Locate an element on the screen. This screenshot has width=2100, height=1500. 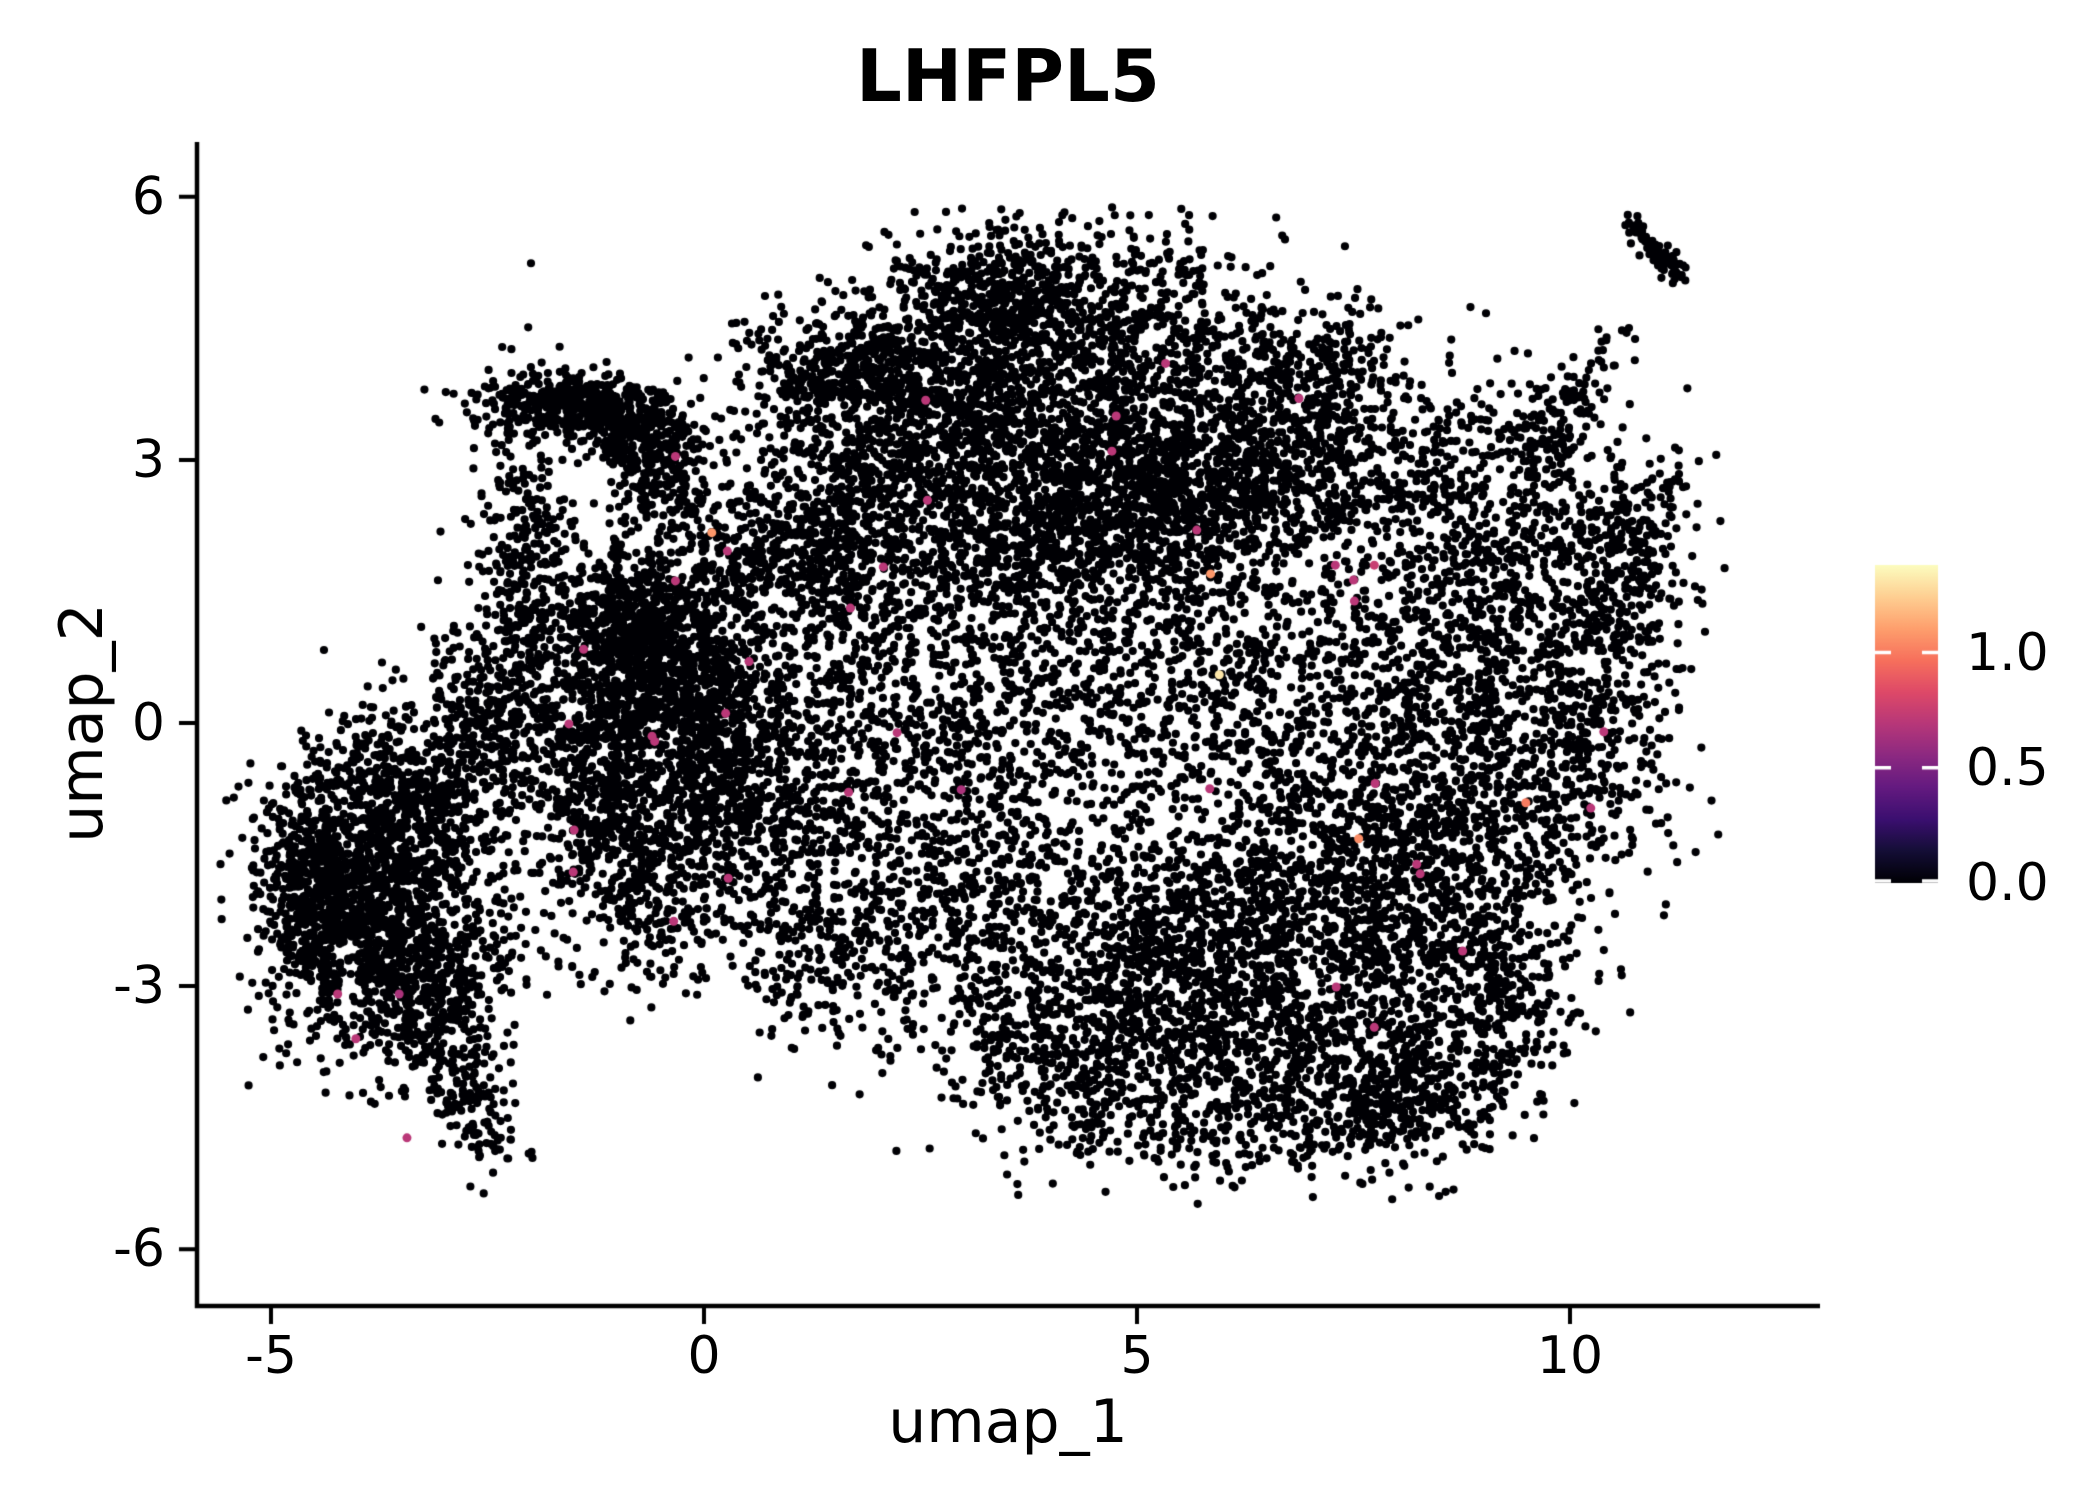
x-tick-label: 5 is located at coordinates (1137, 1356).